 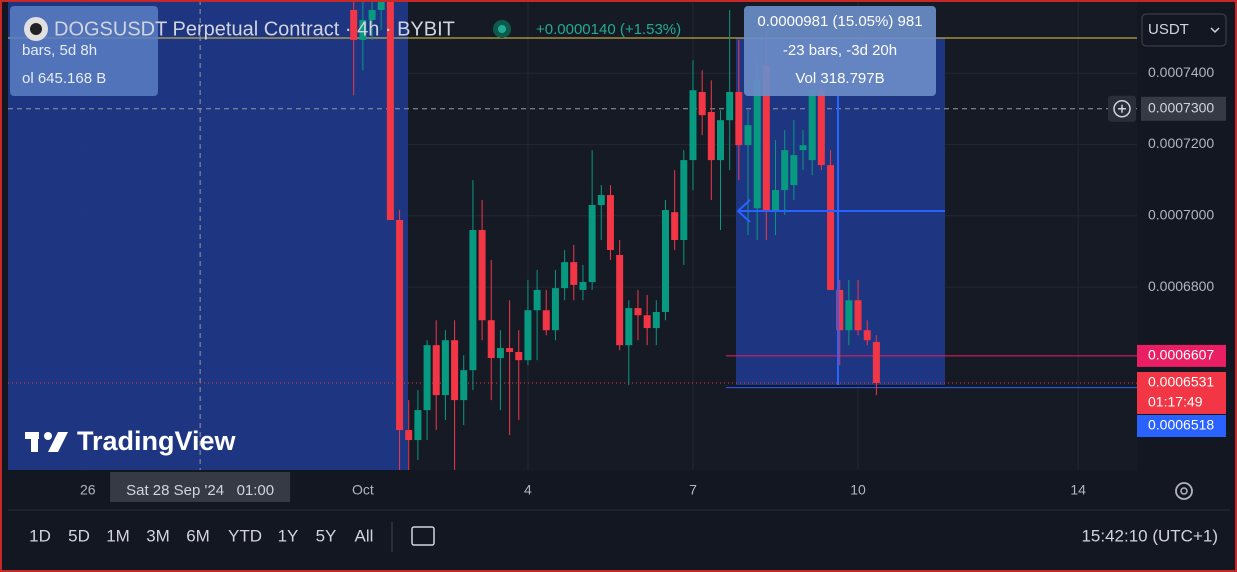 What do you see at coordinates (59, 50) in the screenshot?
I see `measure-text: bars, 5d 8h` at bounding box center [59, 50].